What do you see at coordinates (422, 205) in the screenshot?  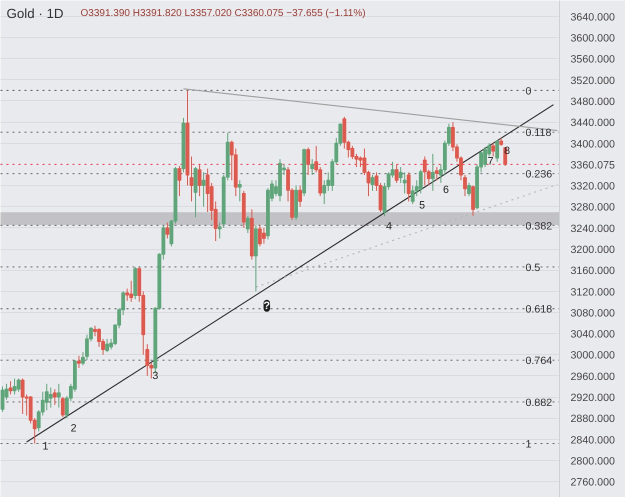 I see `annotation: 5` at bounding box center [422, 205].